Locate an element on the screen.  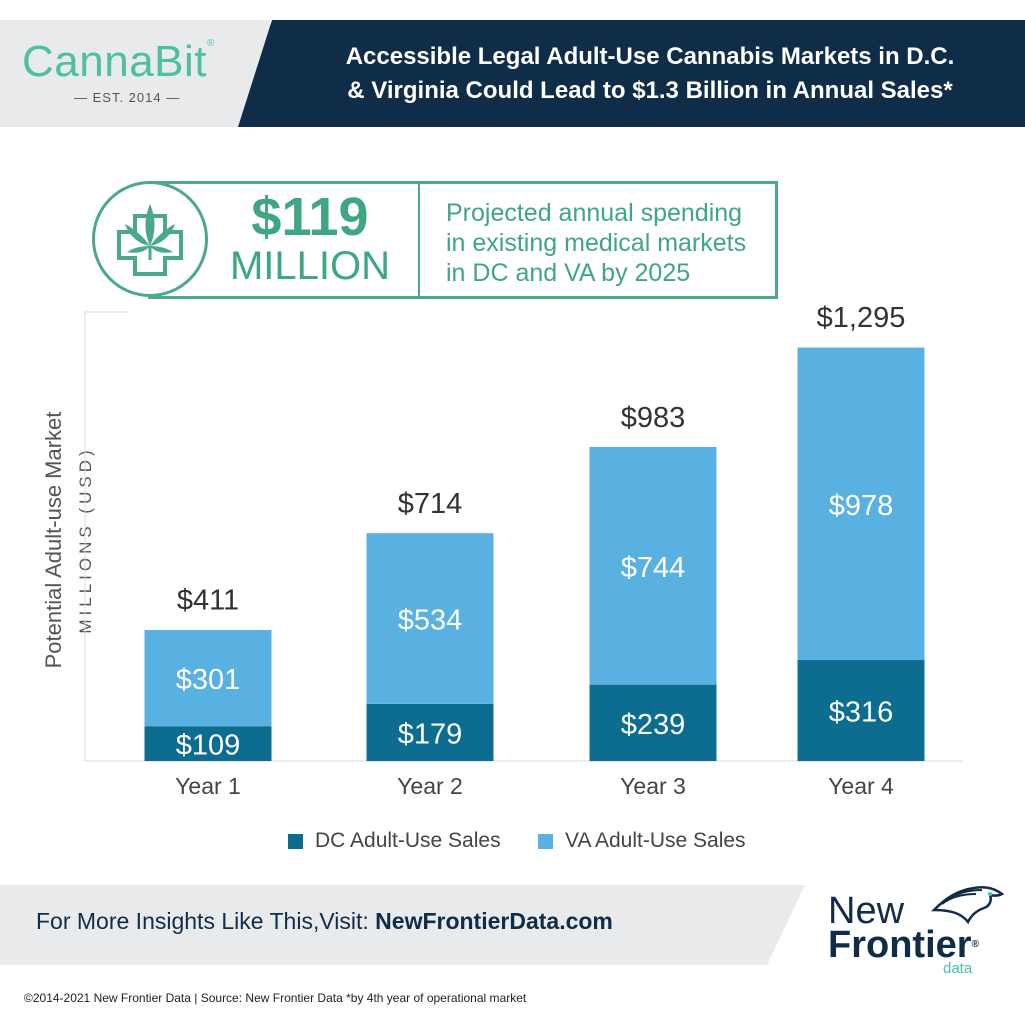
highlight-text-line-3: in DC and VA by 2025 is located at coordinates (568, 273).